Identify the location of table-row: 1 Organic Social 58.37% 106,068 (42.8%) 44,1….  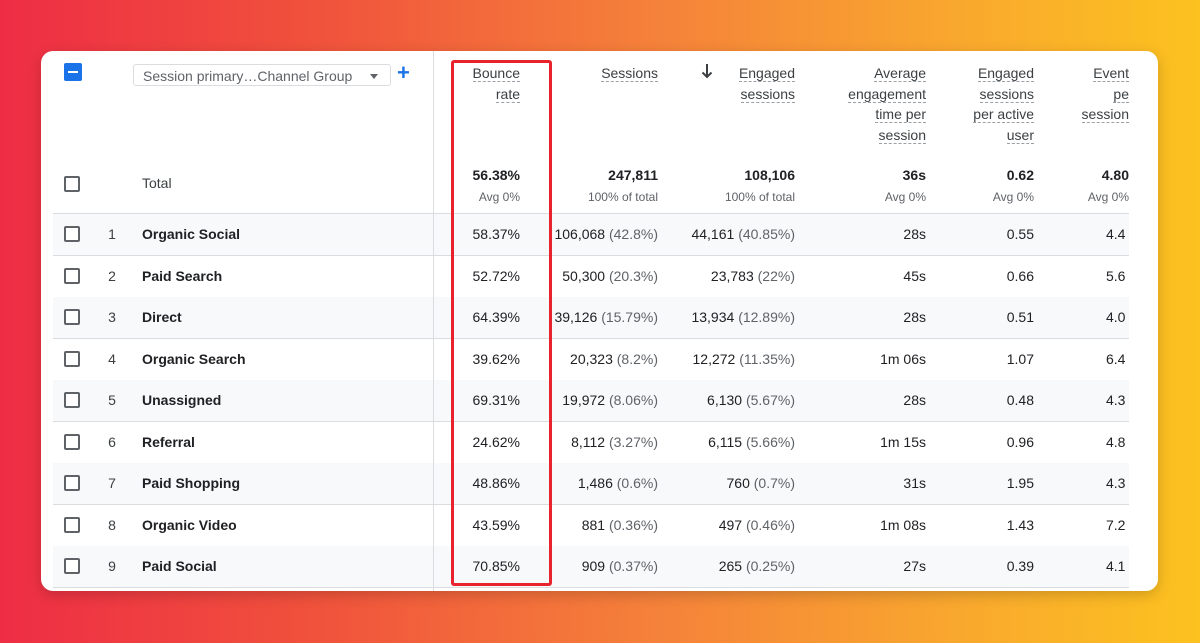
(591, 235).